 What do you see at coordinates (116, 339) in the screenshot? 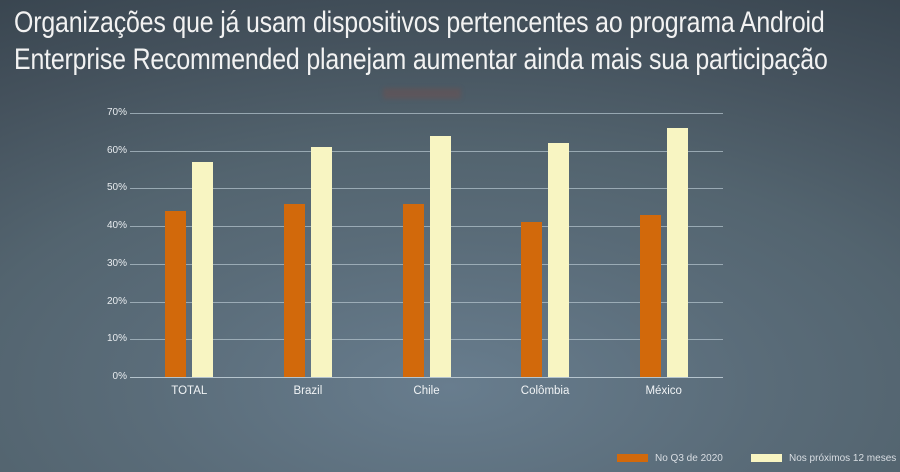
I see `y-tick-label: 10%` at bounding box center [116, 339].